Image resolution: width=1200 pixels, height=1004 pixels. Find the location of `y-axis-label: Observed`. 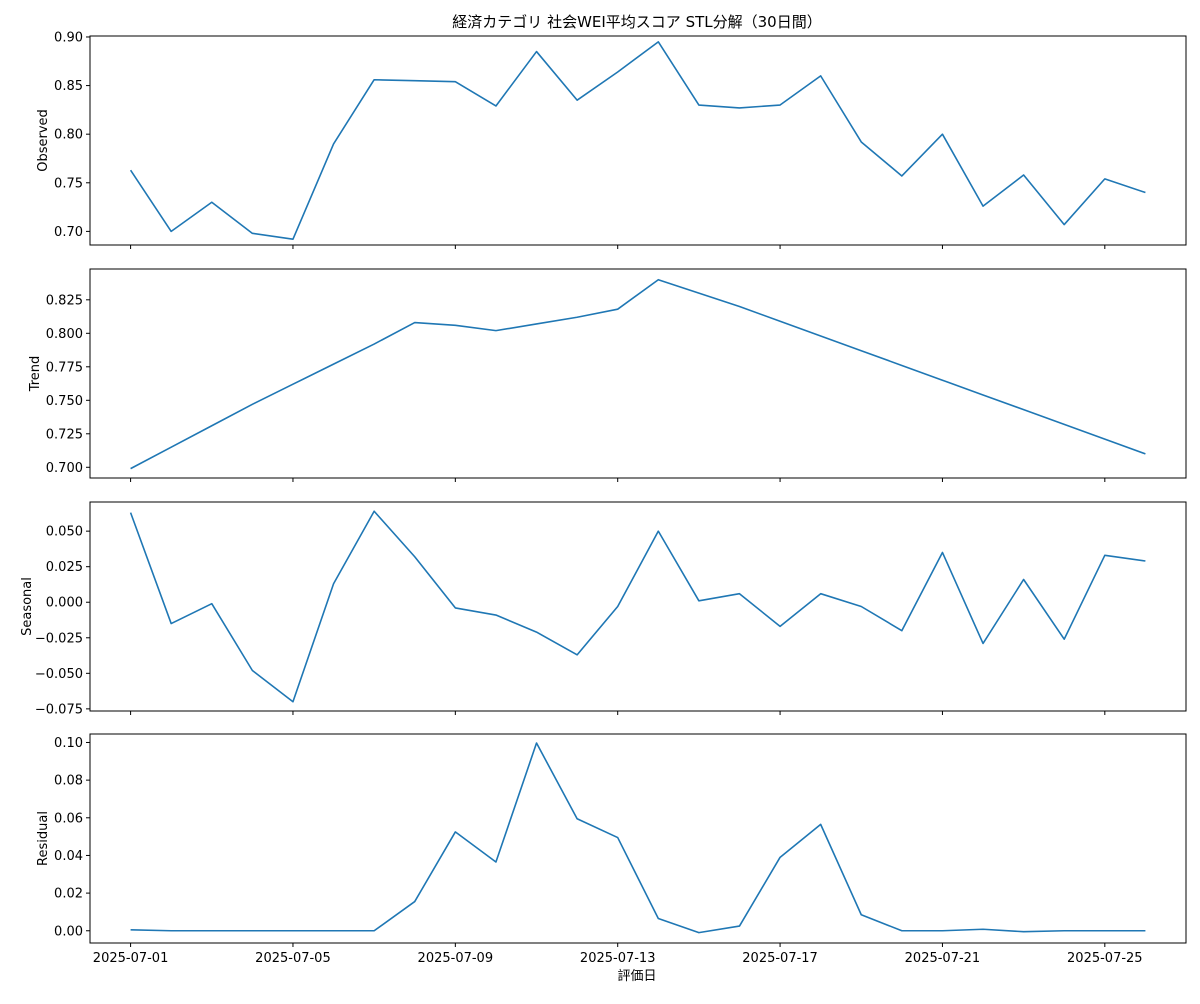

y-axis-label: Observed is located at coordinates (43, 140).